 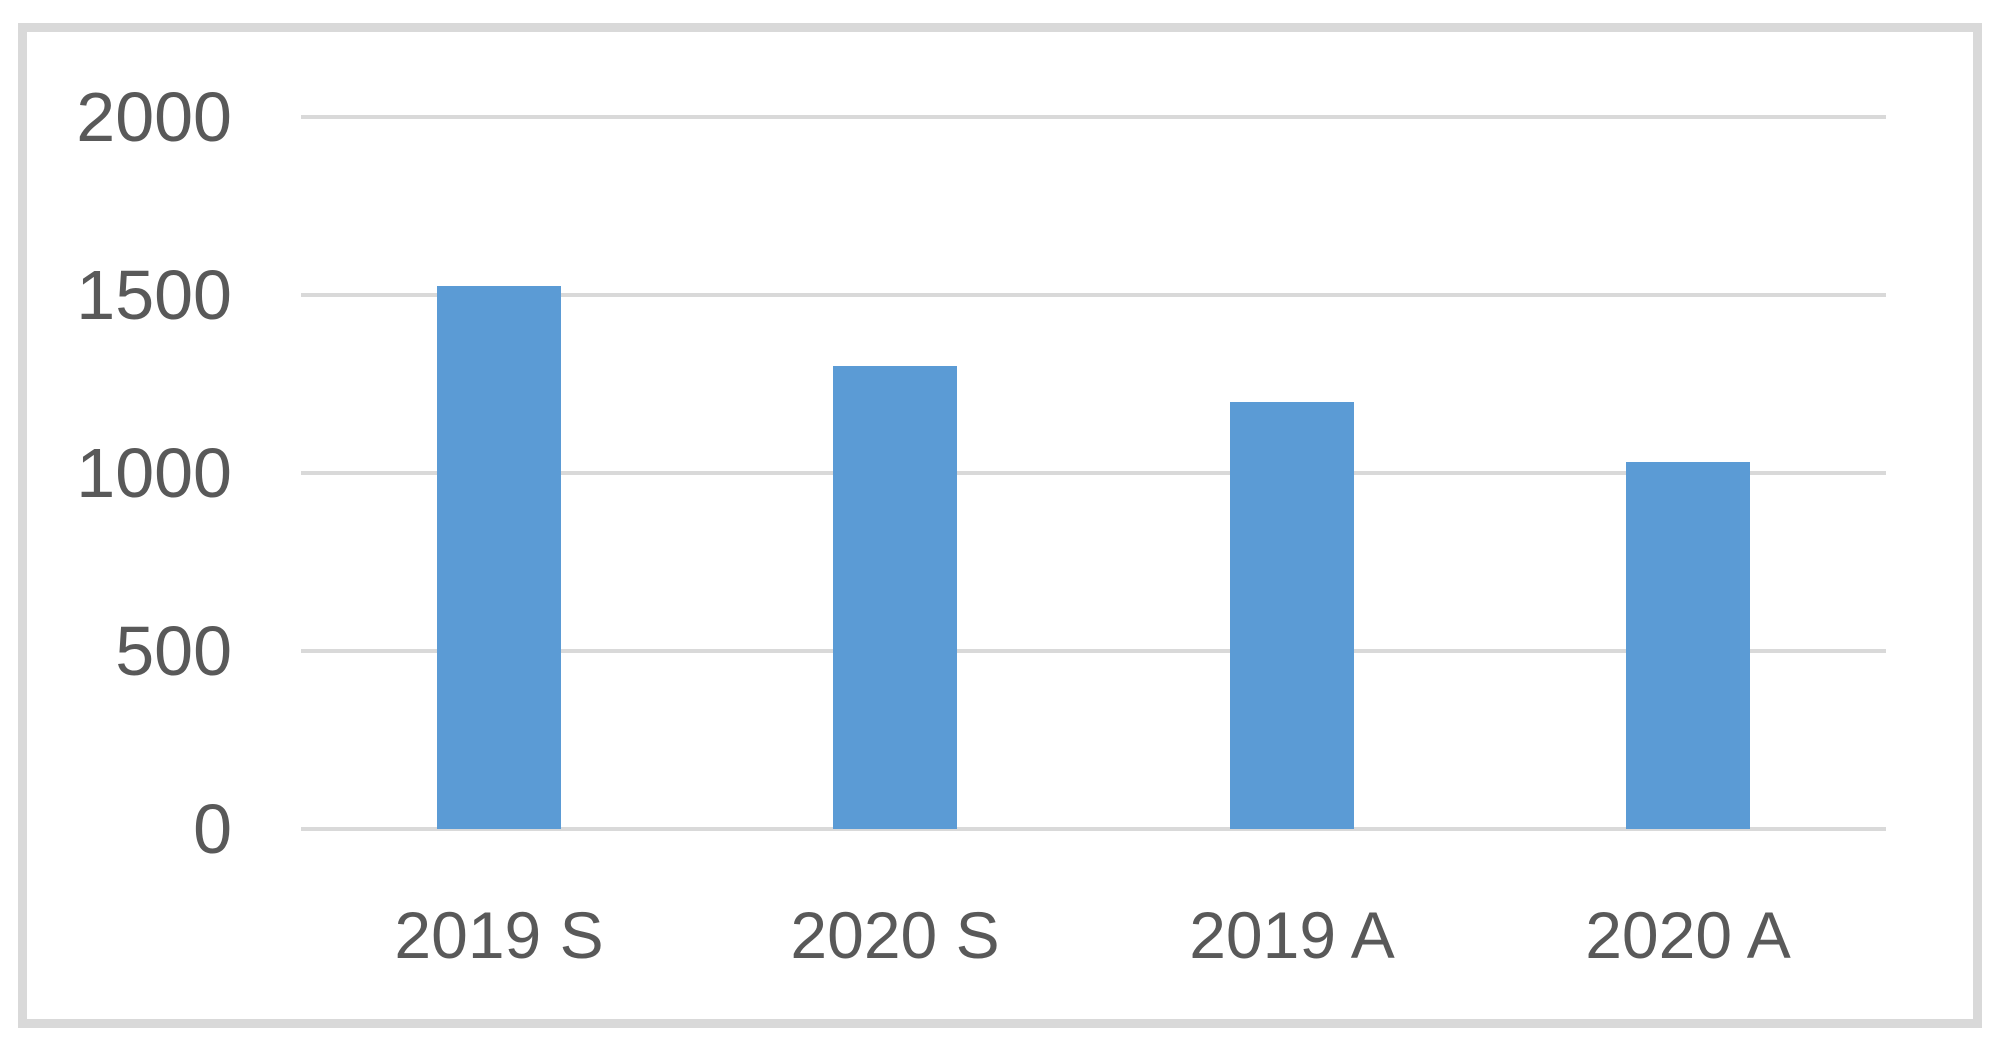 What do you see at coordinates (499, 935) in the screenshot?
I see `x-category-label-2019-s: 2019 S` at bounding box center [499, 935].